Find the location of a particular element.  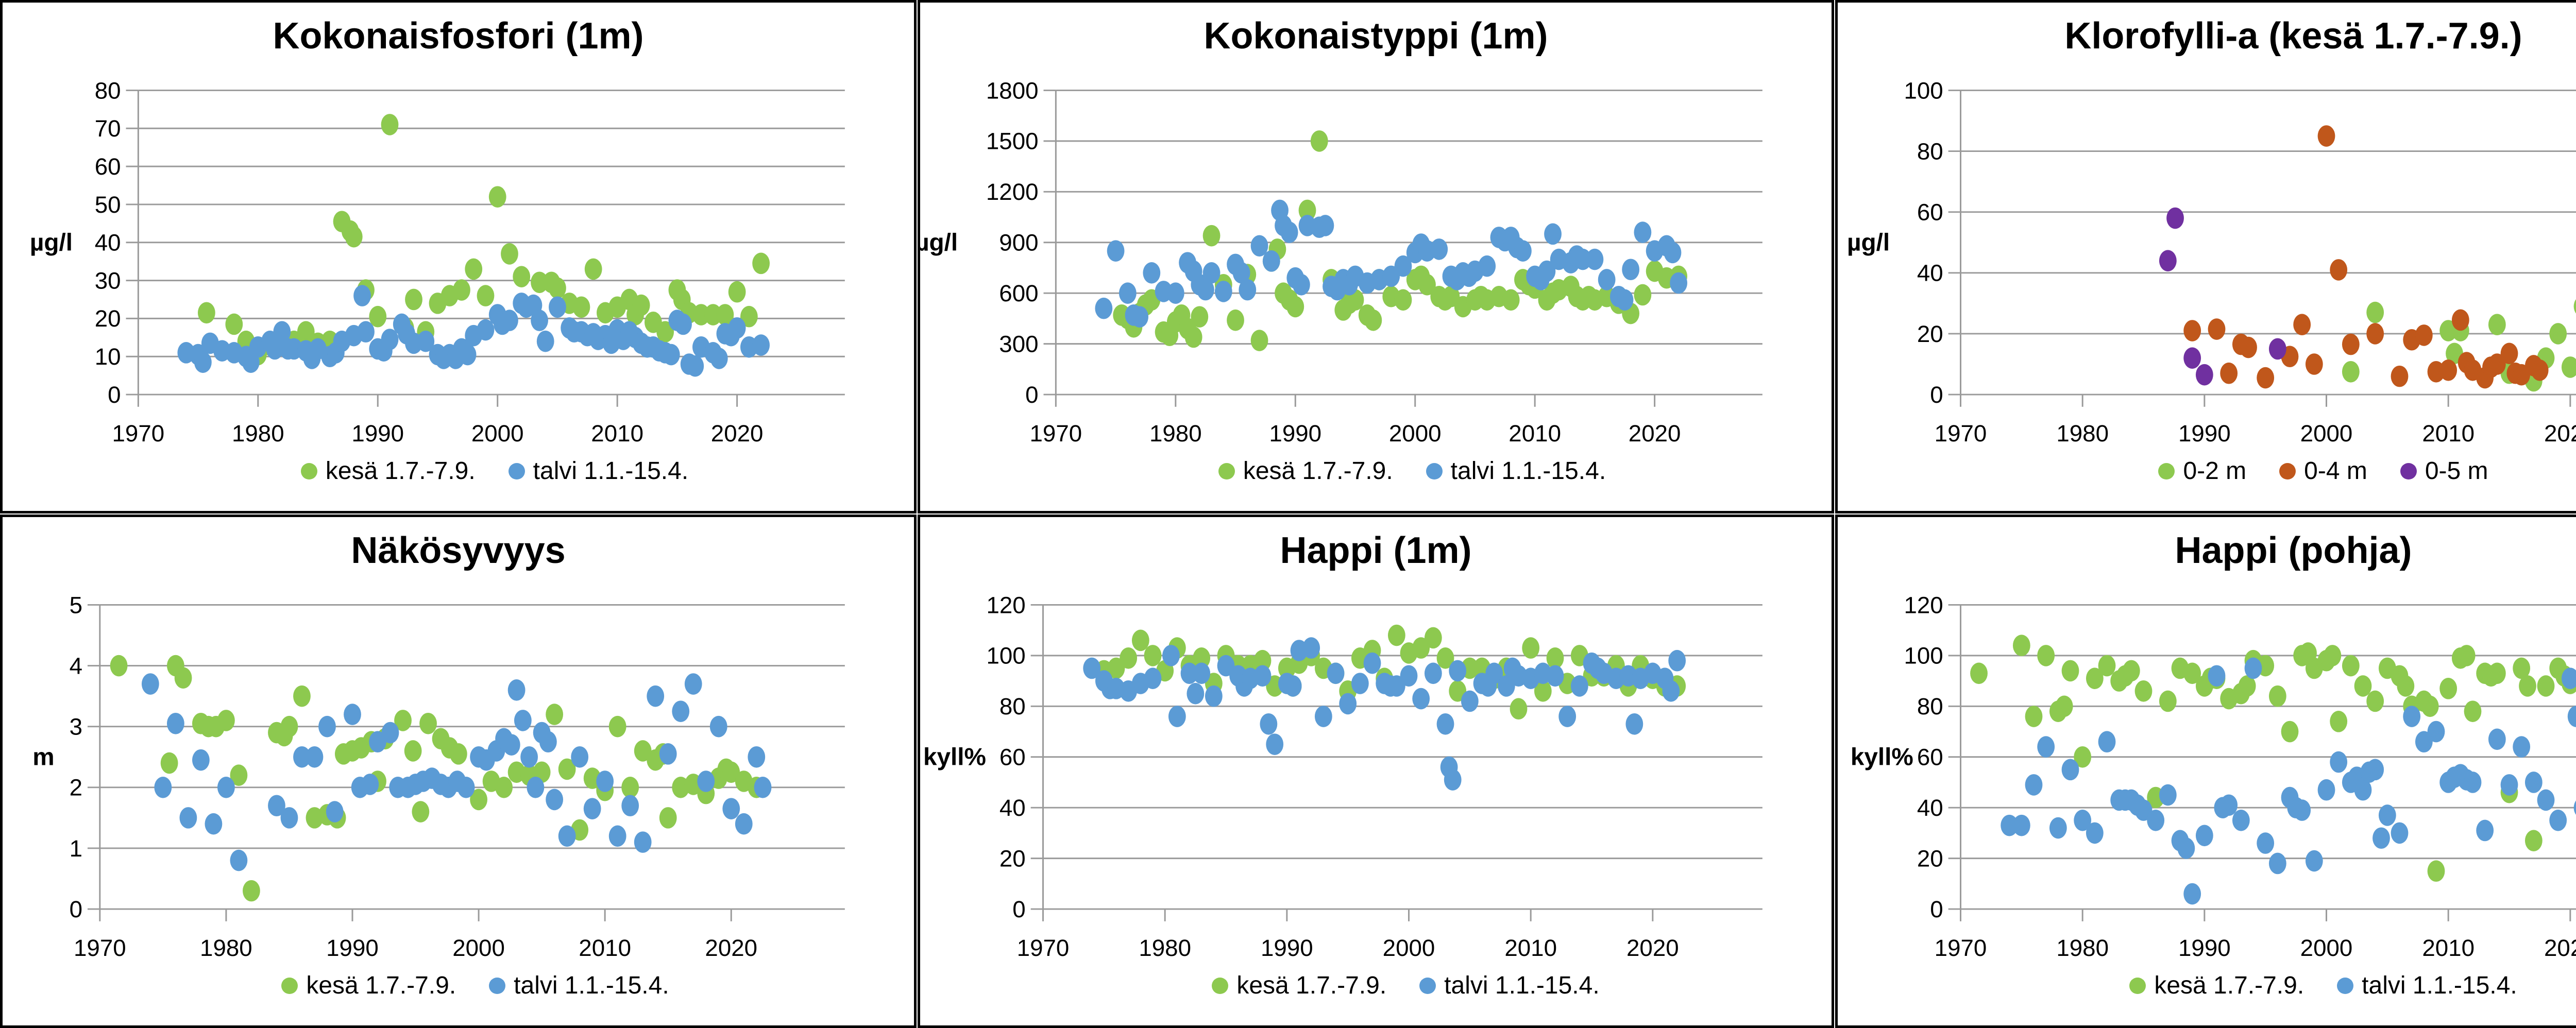

y-tick-label: 1800 is located at coordinates (1012, 90).